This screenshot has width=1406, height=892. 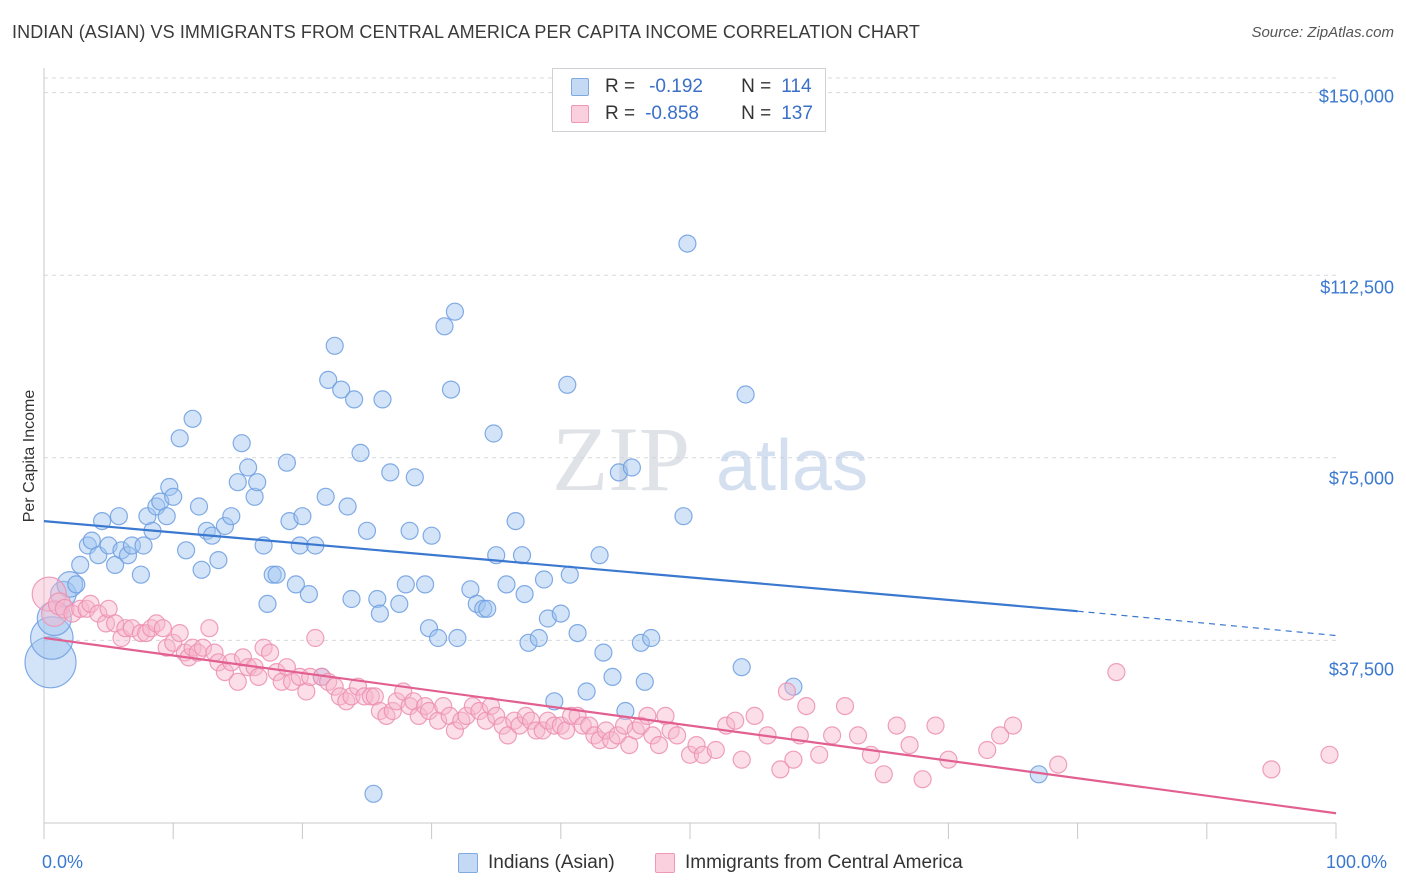 I want to click on legend-swatch-pink, so click(x=580, y=114).